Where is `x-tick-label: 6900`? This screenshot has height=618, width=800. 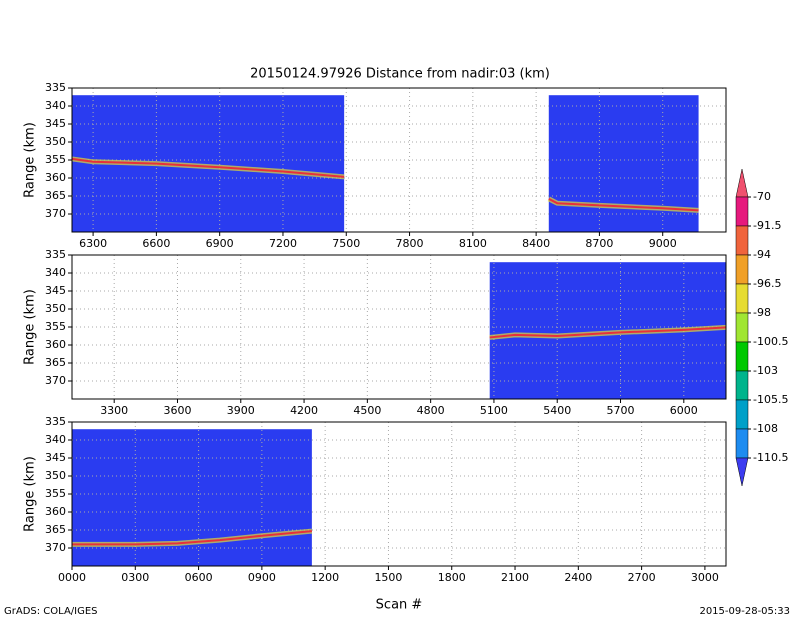
x-tick-label: 6900 is located at coordinates (220, 243).